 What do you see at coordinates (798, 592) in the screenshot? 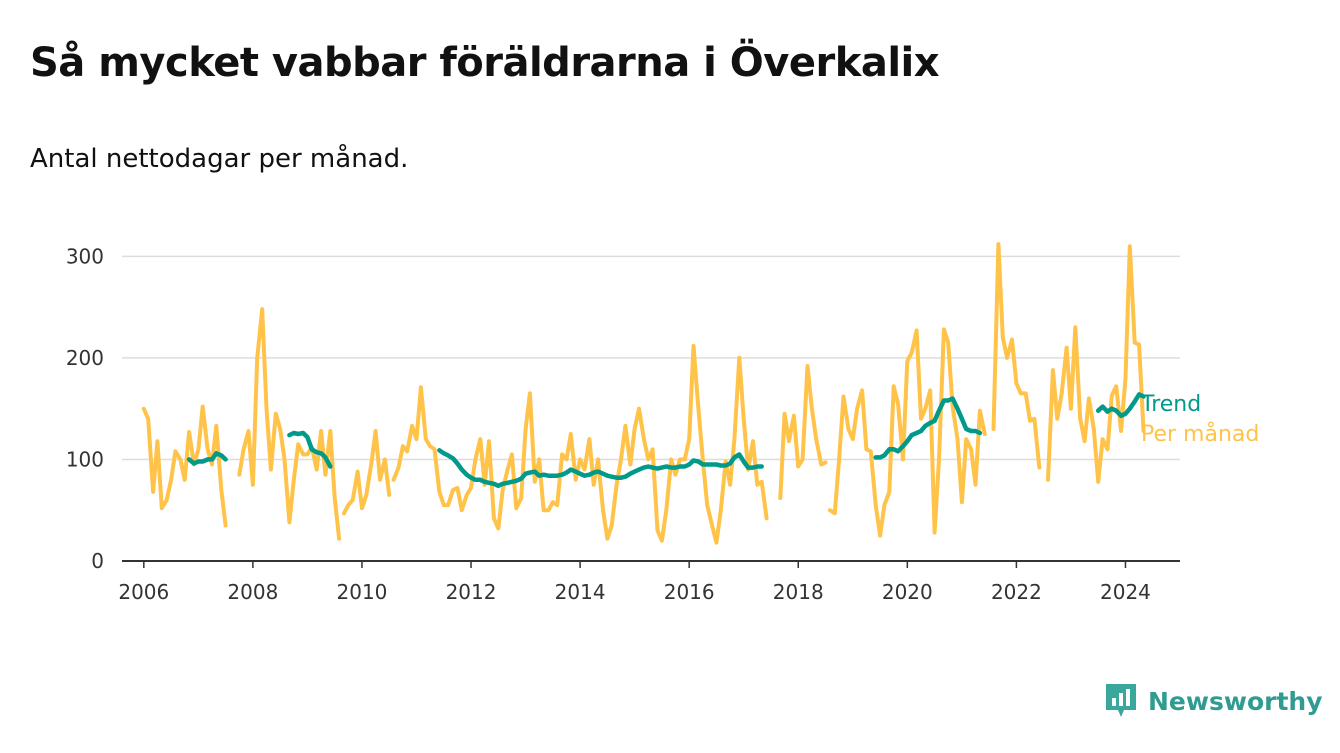
I see `x-tick-label: 2018` at bounding box center [798, 592].